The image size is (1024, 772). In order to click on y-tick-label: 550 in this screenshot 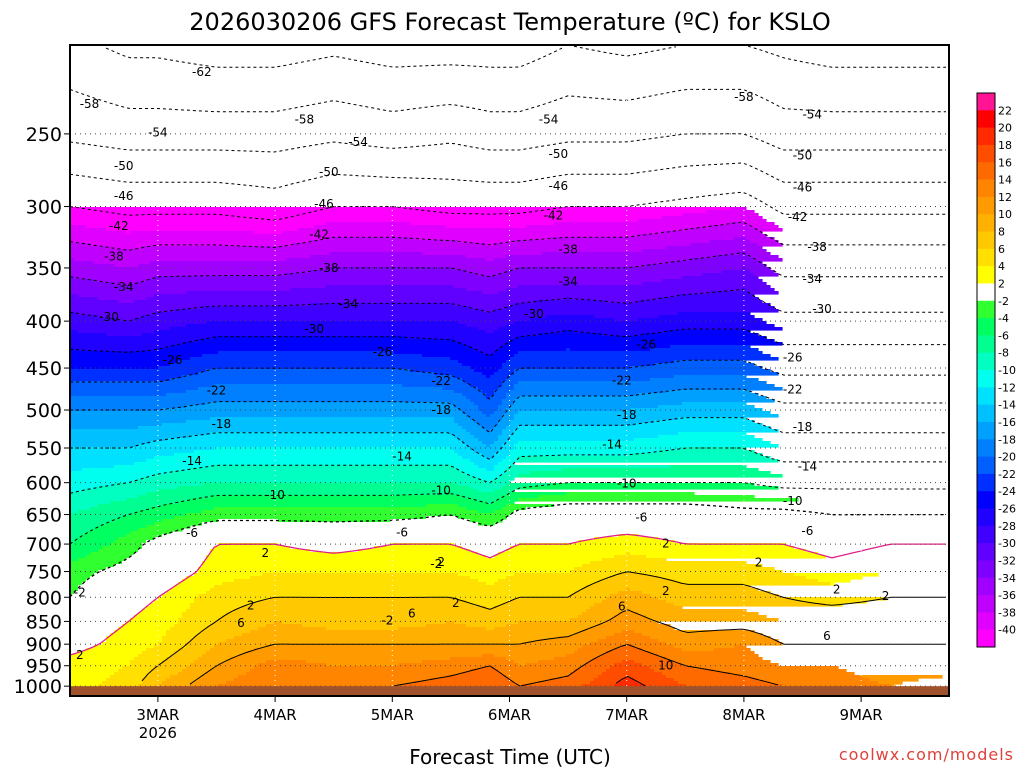, I will do `click(44, 449)`.